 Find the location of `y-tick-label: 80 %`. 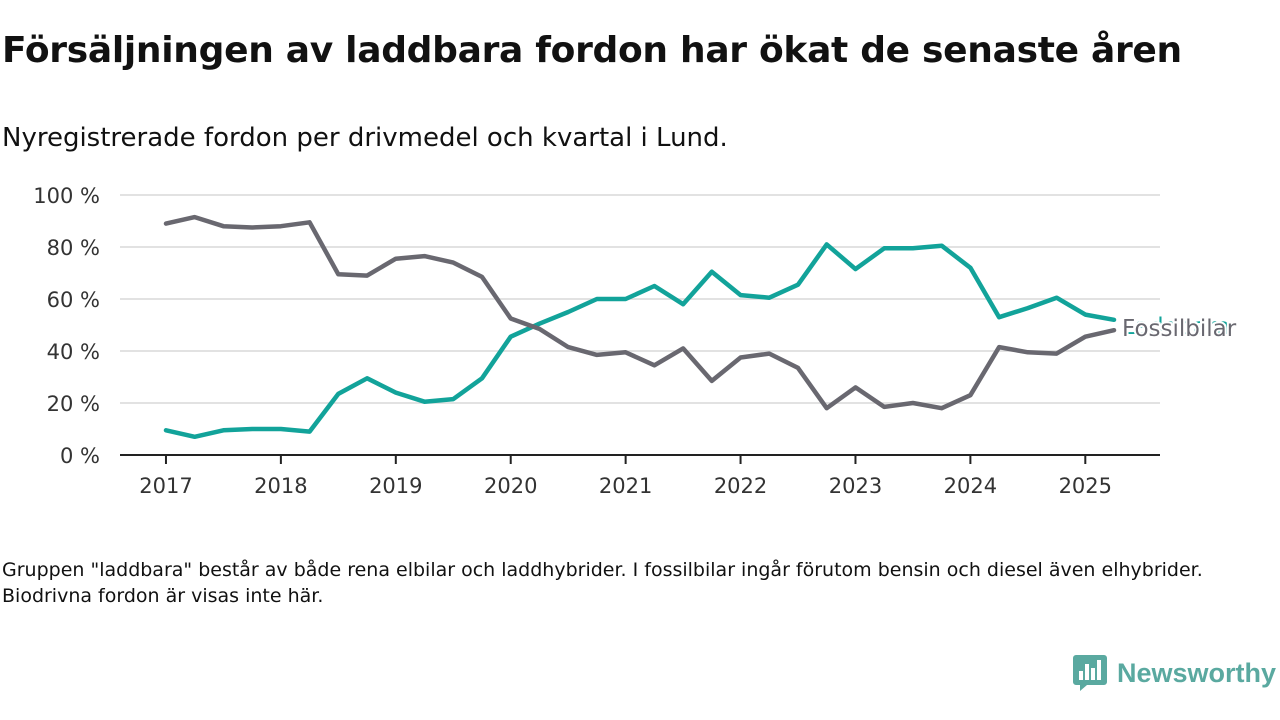

y-tick-label: 80 % is located at coordinates (73, 248).